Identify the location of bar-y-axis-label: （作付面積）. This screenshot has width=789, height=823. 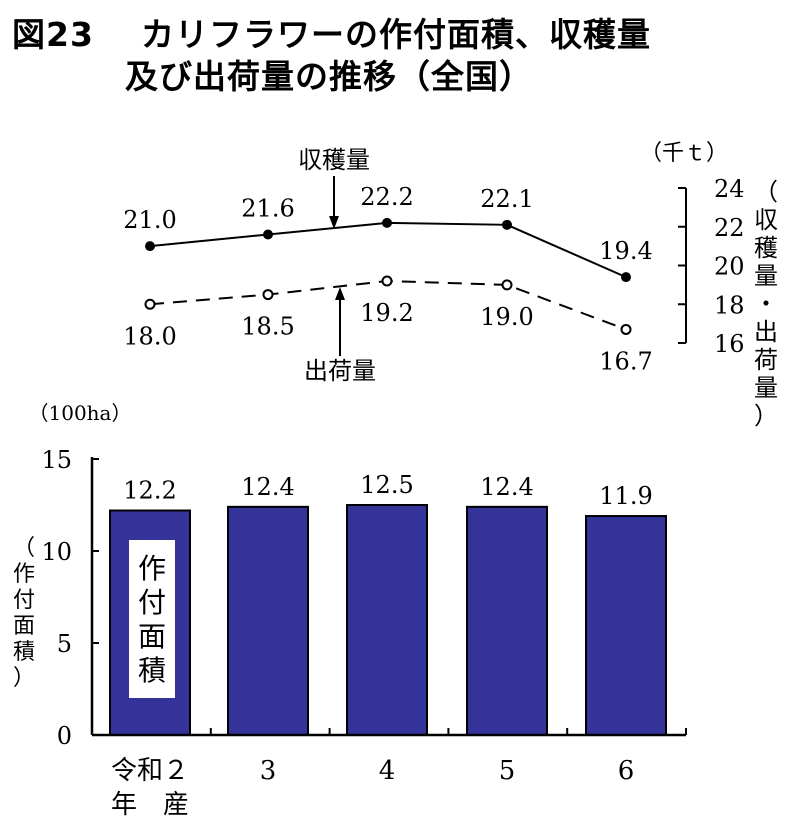
(24, 613).